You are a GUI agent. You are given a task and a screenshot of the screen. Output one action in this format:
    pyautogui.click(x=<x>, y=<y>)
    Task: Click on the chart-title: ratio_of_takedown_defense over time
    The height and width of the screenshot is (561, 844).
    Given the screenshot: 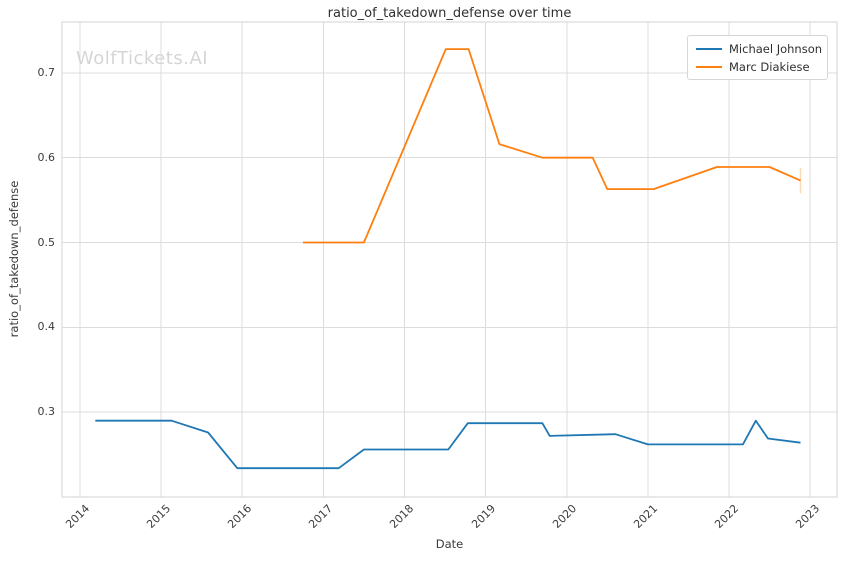 What is the action you would take?
    pyautogui.click(x=449, y=13)
    